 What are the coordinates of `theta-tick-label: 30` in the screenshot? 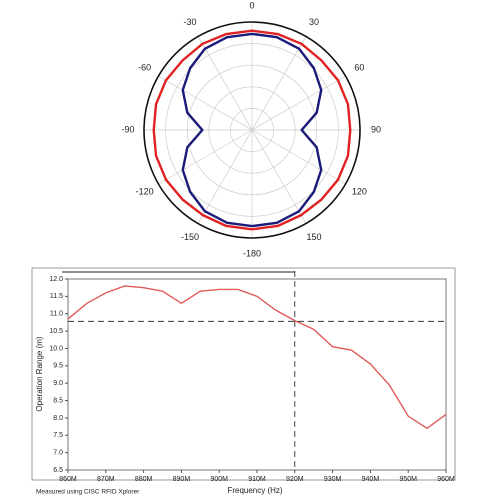 It's located at (314, 22).